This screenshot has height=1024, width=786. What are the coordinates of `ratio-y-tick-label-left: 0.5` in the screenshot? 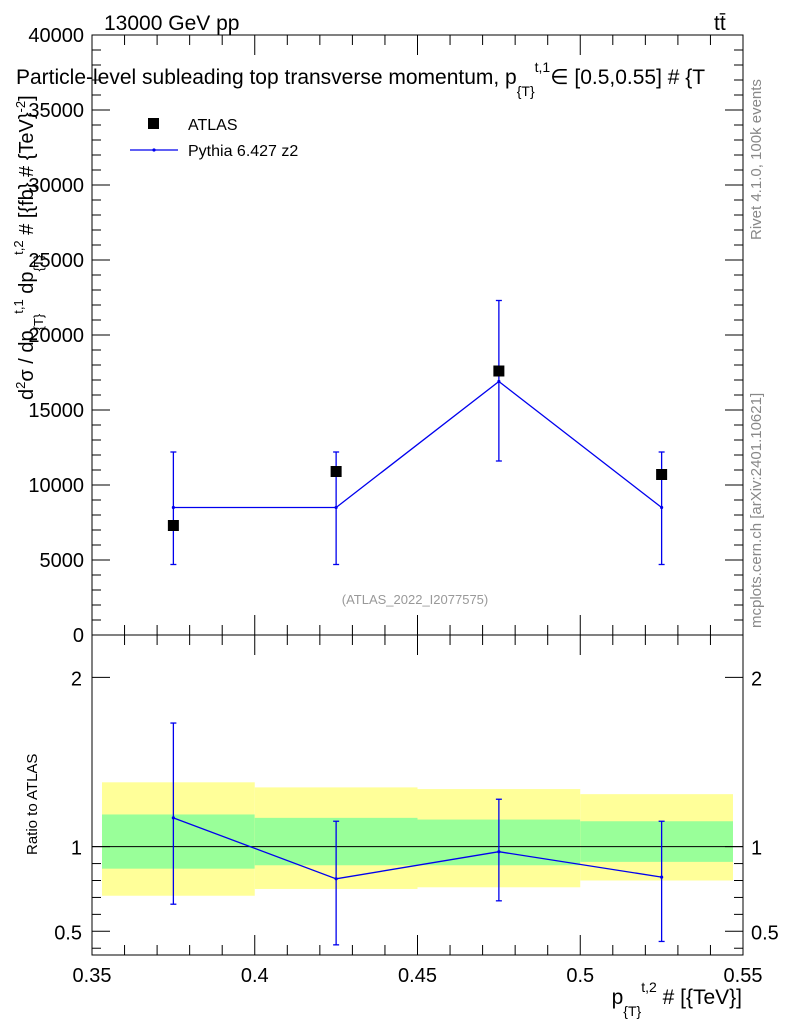 It's located at (68, 933).